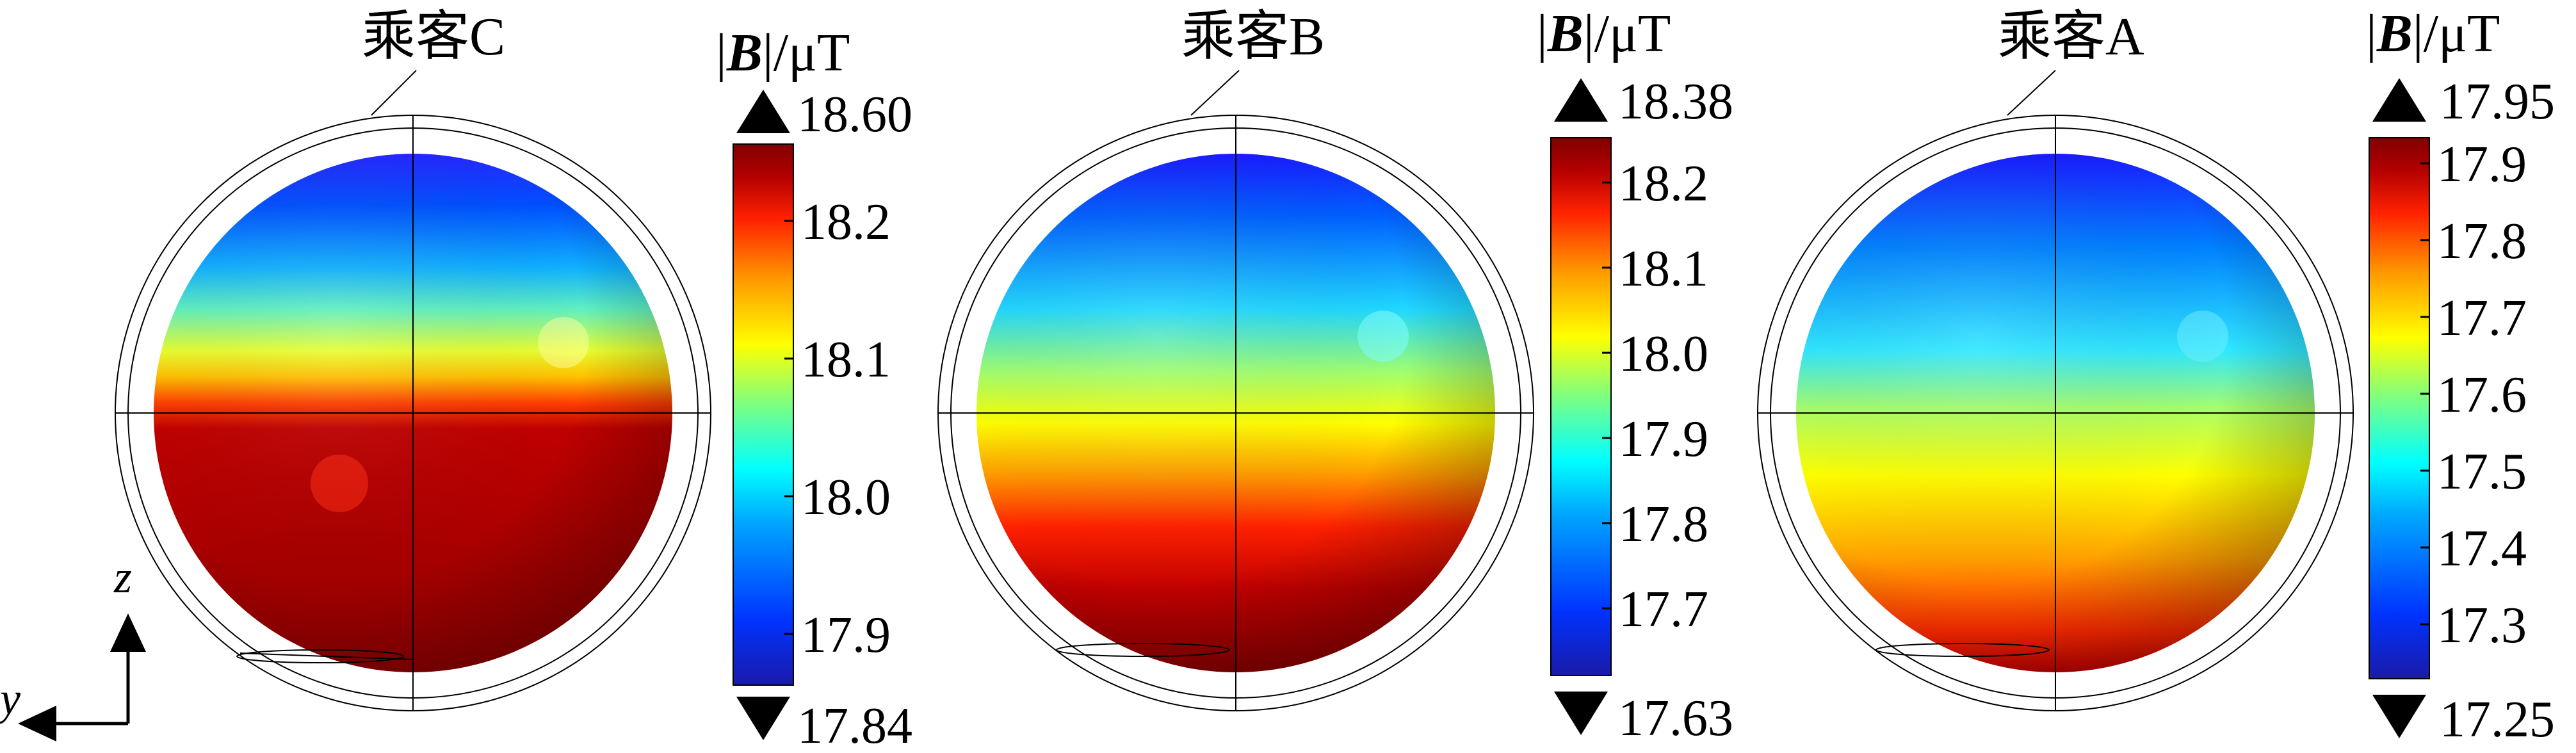 The image size is (2576, 753). I want to click on axes-indicator: z y, so click(73, 646).